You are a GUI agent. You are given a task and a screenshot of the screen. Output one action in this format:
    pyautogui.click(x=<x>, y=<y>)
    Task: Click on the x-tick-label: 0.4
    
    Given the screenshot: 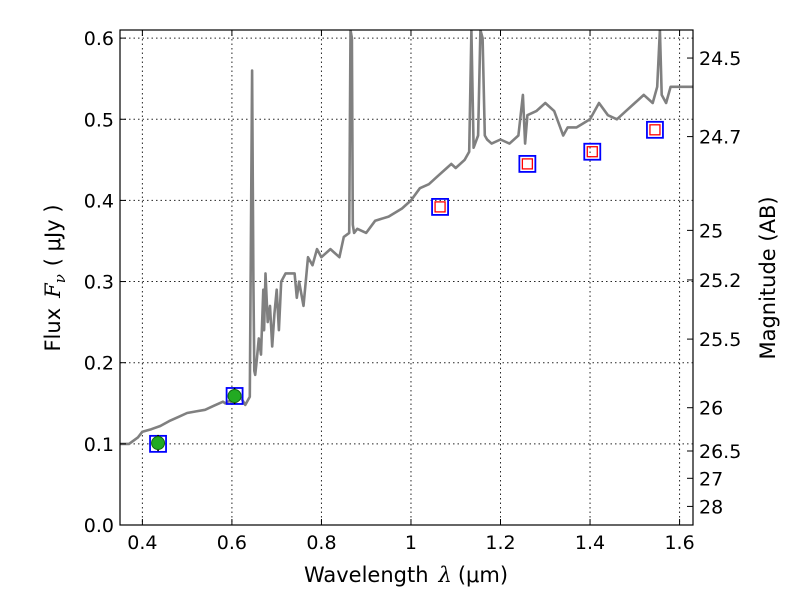 What is the action you would take?
    pyautogui.click(x=142, y=543)
    